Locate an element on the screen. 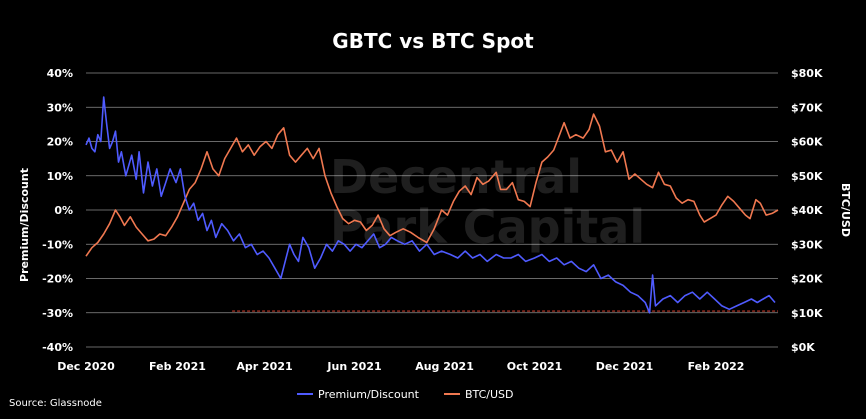 The height and width of the screenshot is (419, 866). left-tick-label: -40% is located at coordinates (57, 347).